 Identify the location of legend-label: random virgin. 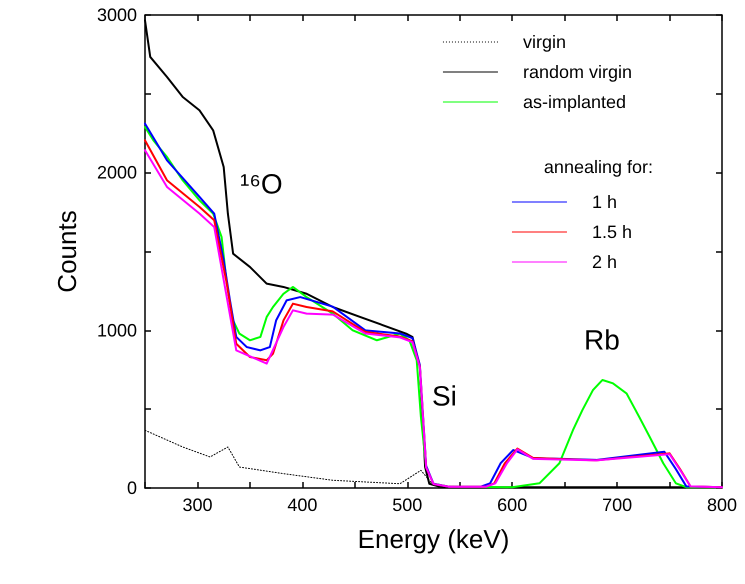
(577, 72).